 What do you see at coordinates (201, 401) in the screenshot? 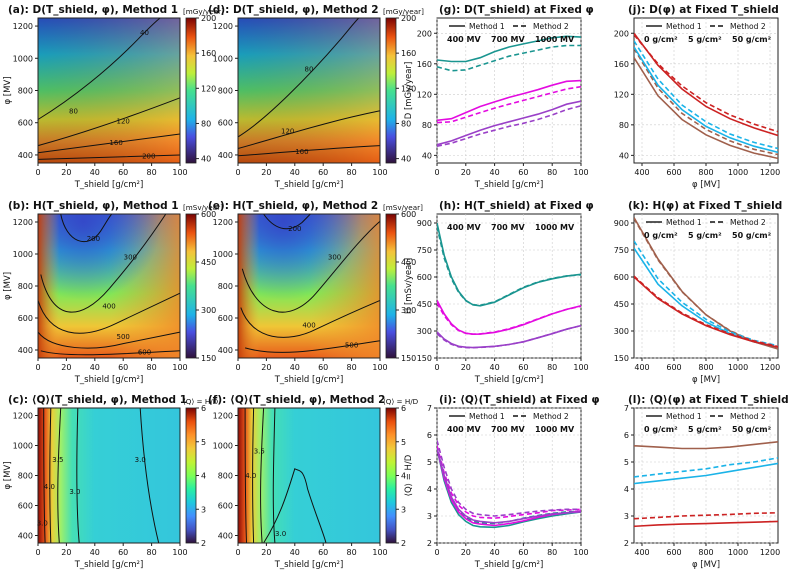
I see `colorbar-unit: ⟨Q⟩ = H/D` at bounding box center [201, 401].